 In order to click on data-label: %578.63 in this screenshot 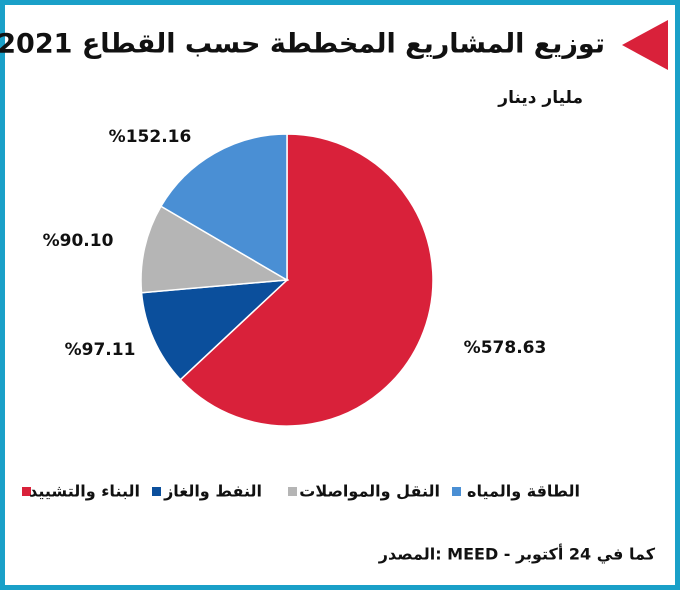, I will do `click(505, 348)`.